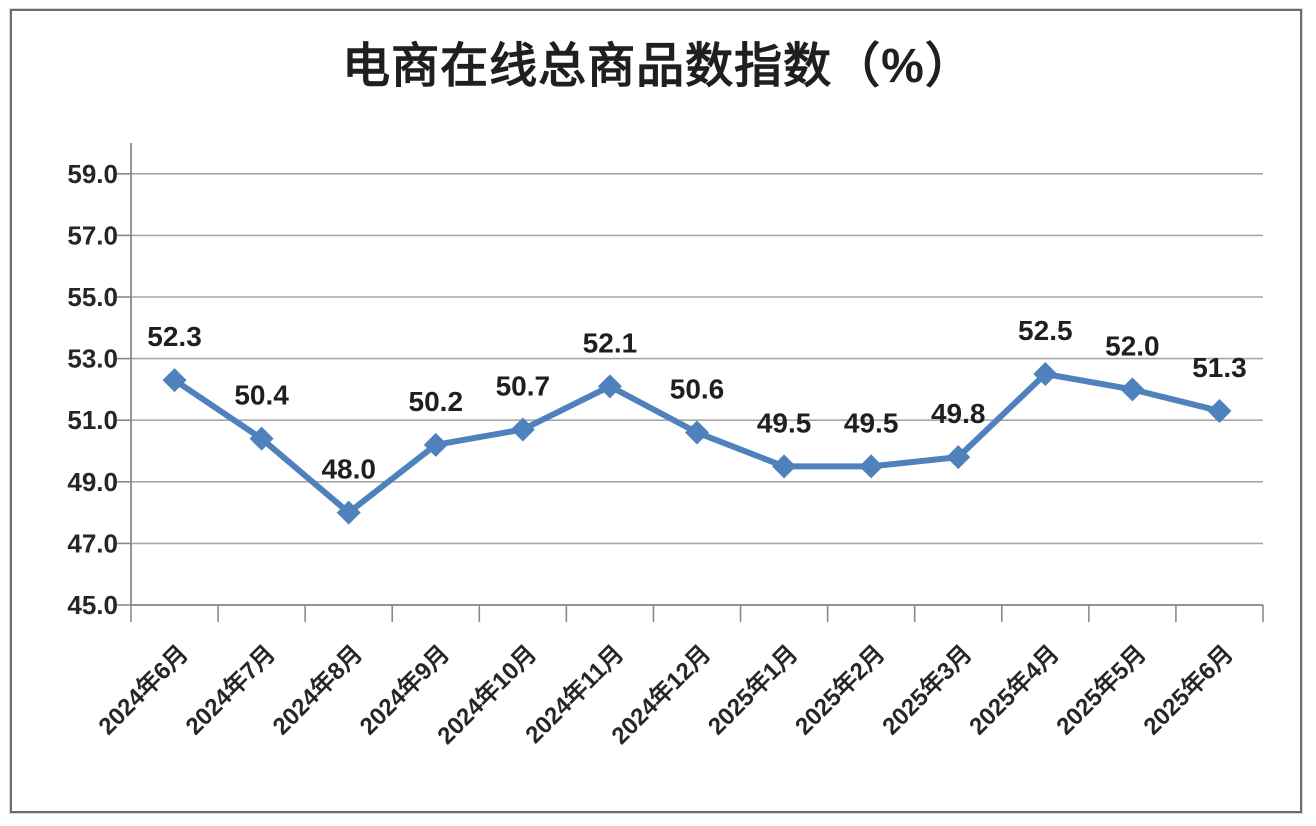 Image resolution: width=1316 pixels, height=826 pixels. What do you see at coordinates (436, 401) in the screenshot?
I see `data-point-label: 50.2` at bounding box center [436, 401].